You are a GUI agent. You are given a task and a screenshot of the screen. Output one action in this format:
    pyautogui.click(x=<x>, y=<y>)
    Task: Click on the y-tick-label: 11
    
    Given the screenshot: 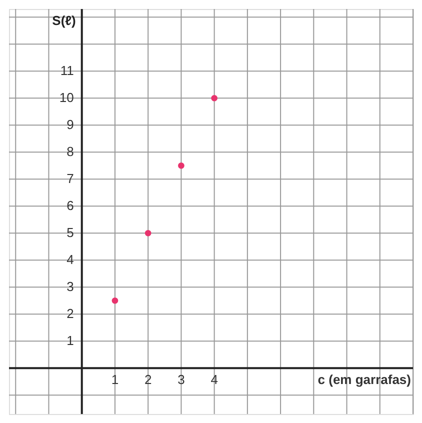 What is the action you would take?
    pyautogui.click(x=67, y=70)
    